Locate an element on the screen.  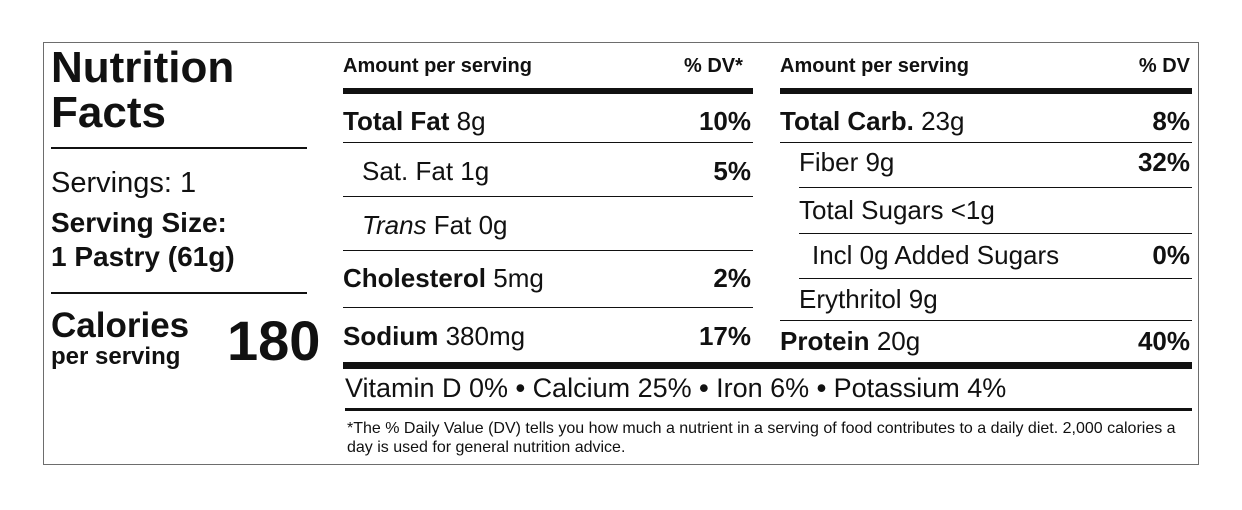
row-protein: Protein 20g is located at coordinates (850, 341).